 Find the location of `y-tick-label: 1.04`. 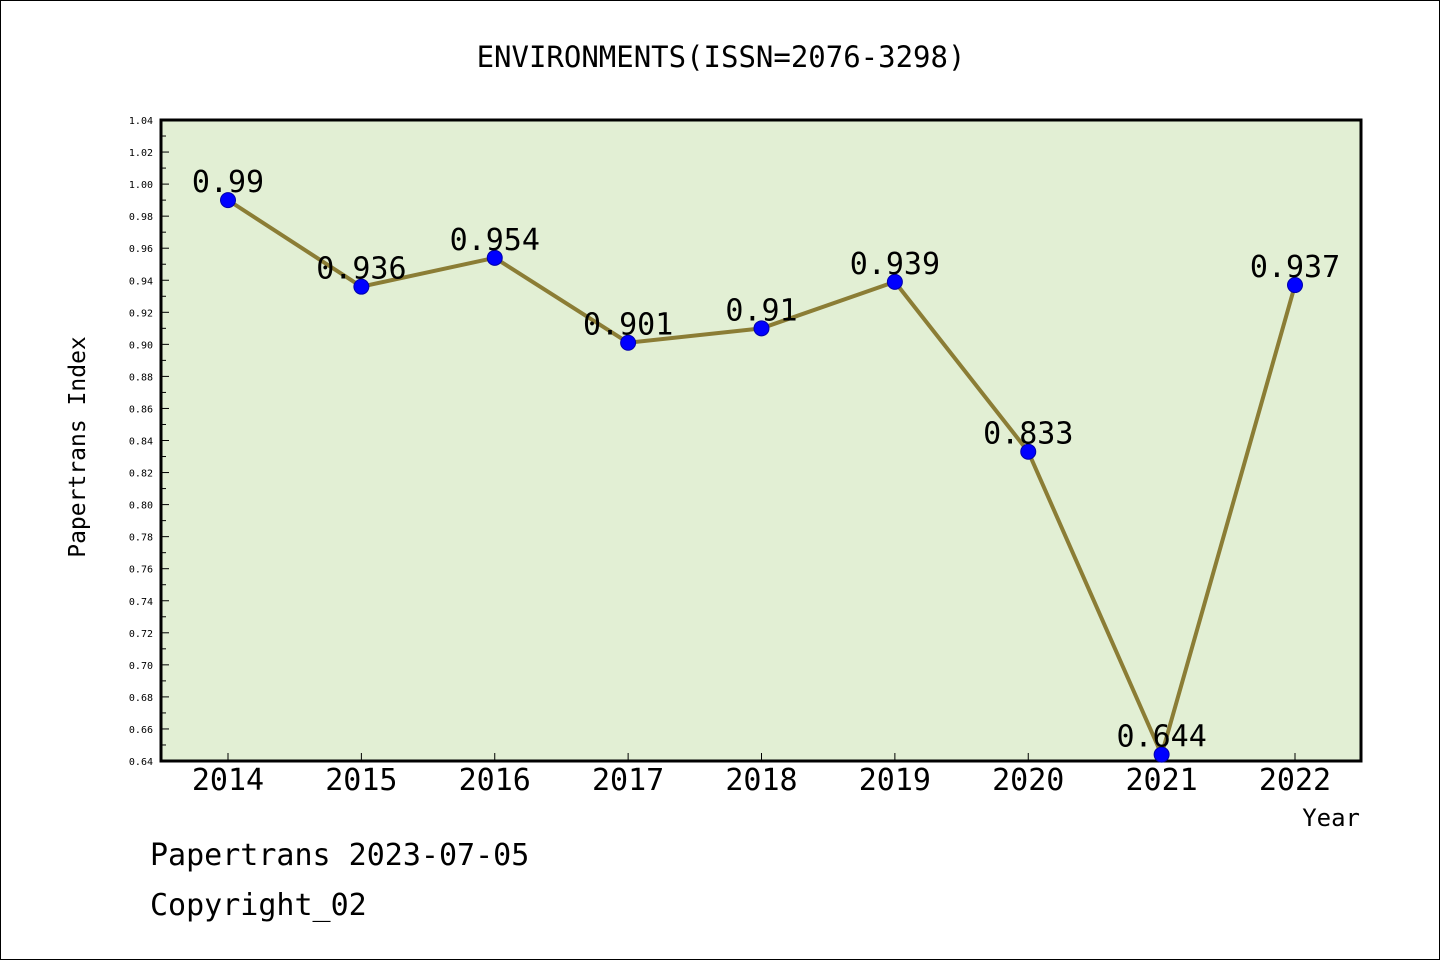

y-tick-label: 1.04 is located at coordinates (141, 121).